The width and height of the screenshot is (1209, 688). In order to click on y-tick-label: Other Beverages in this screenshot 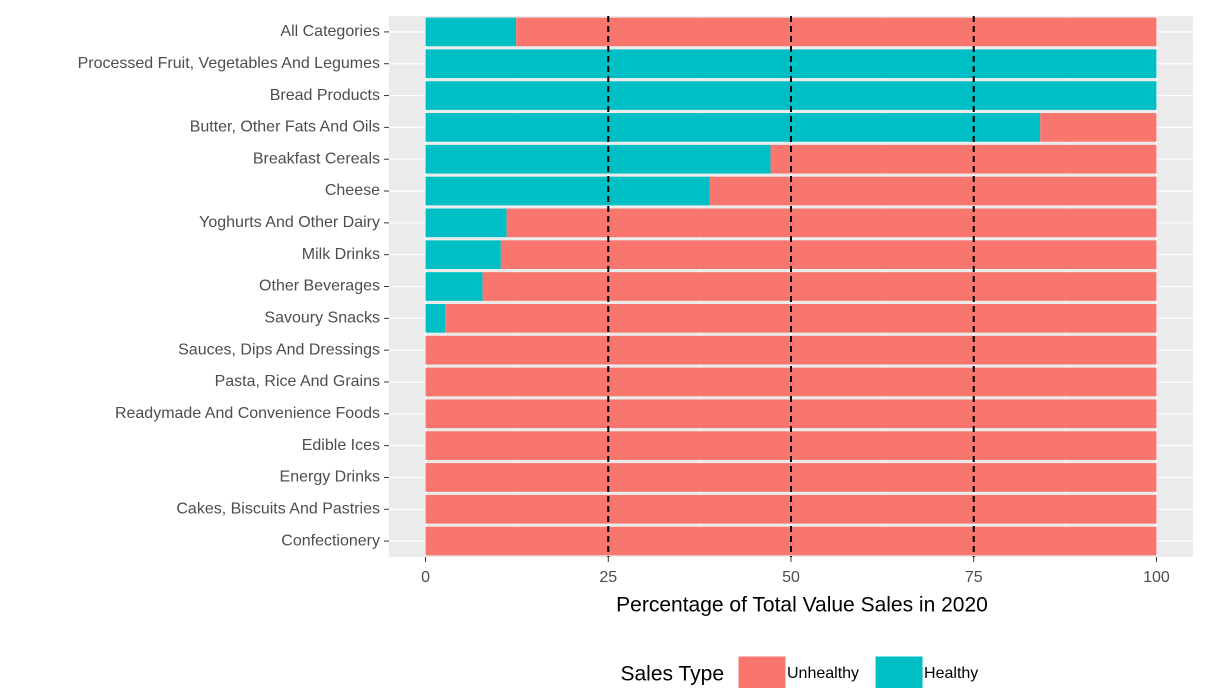, I will do `click(319, 286)`.